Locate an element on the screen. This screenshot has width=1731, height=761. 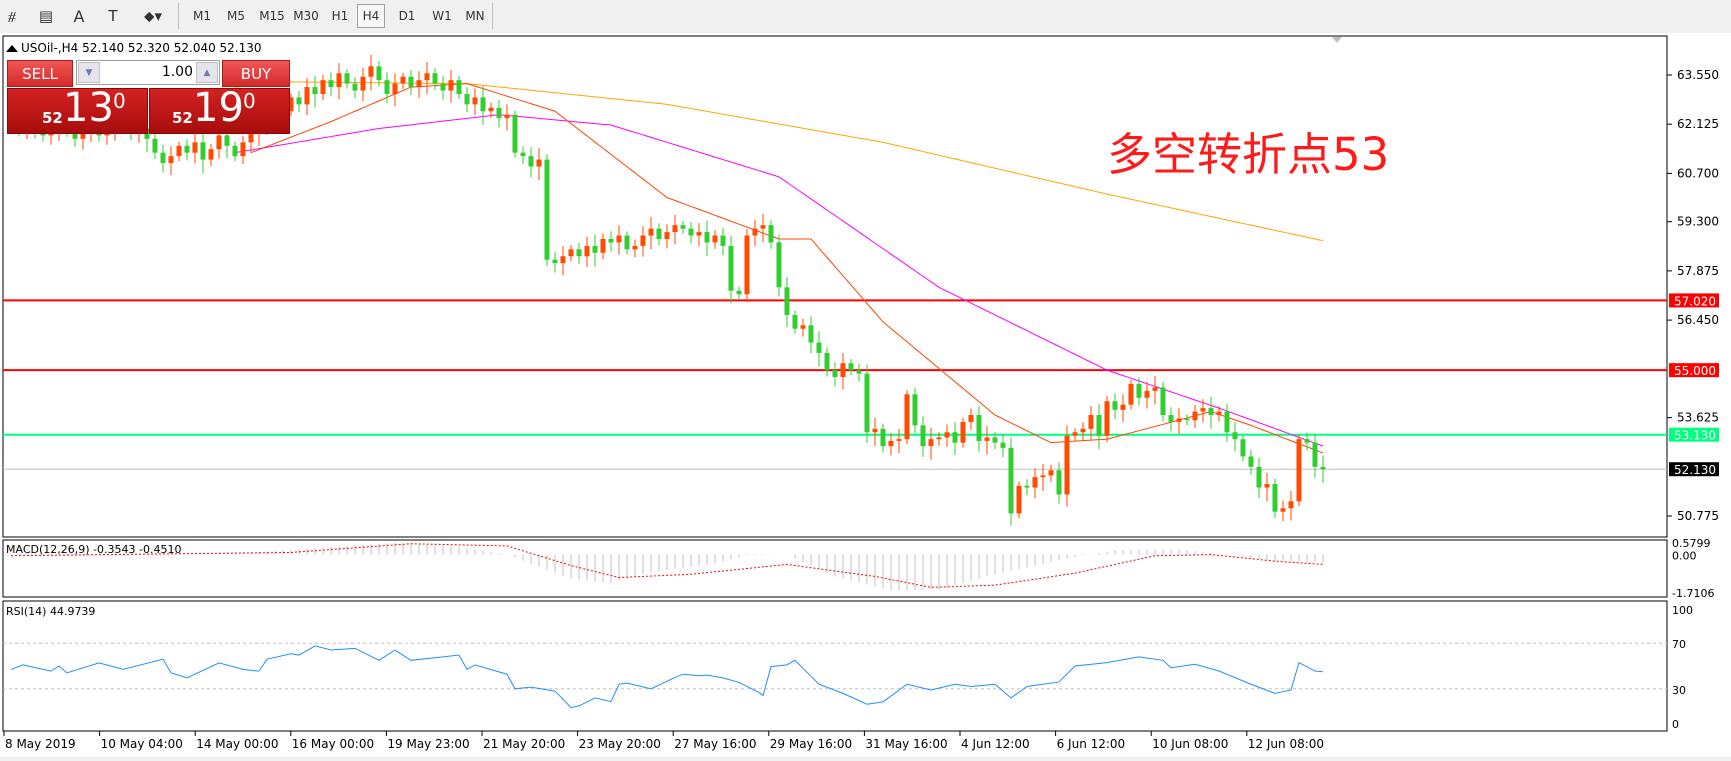
buy-button: BUY is located at coordinates (256, 73).